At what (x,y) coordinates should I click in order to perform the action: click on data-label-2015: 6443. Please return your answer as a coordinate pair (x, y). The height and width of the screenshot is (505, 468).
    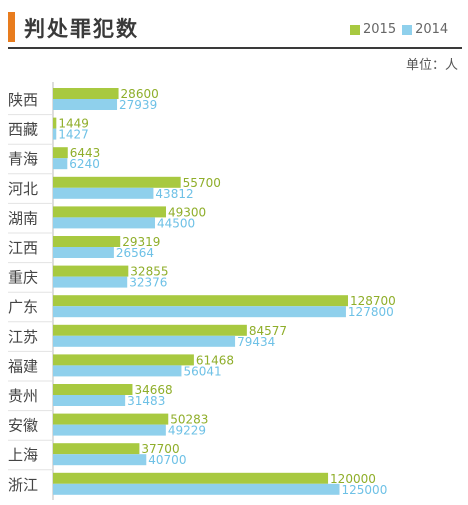
    Looking at the image, I should click on (85, 153).